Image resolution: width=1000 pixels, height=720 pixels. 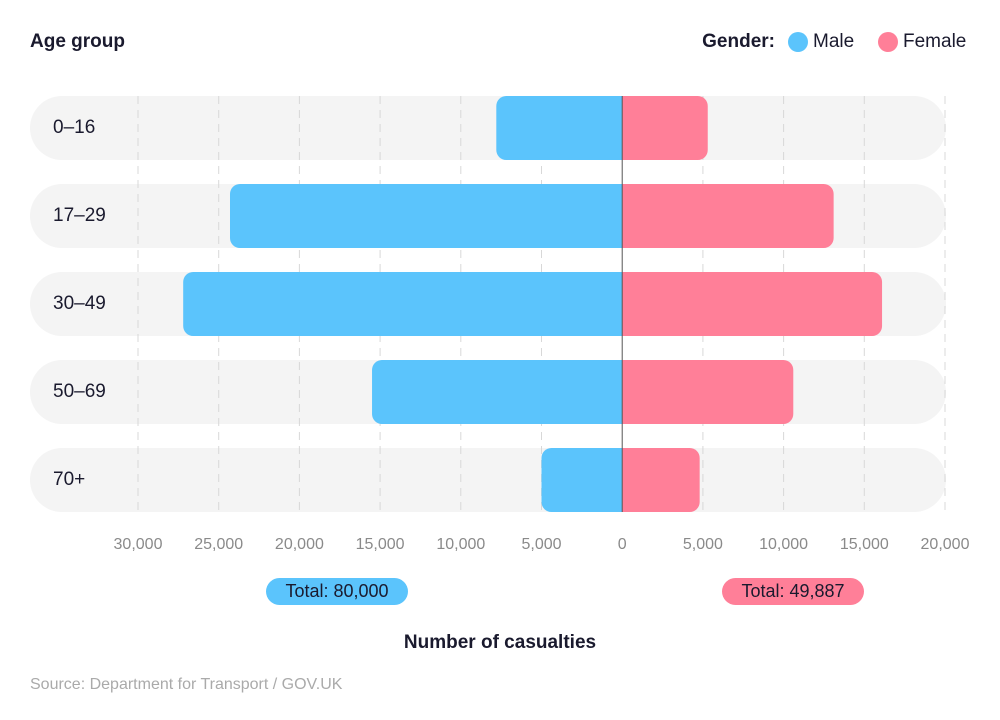 What do you see at coordinates (622, 544) in the screenshot?
I see `x-tick-label: 0` at bounding box center [622, 544].